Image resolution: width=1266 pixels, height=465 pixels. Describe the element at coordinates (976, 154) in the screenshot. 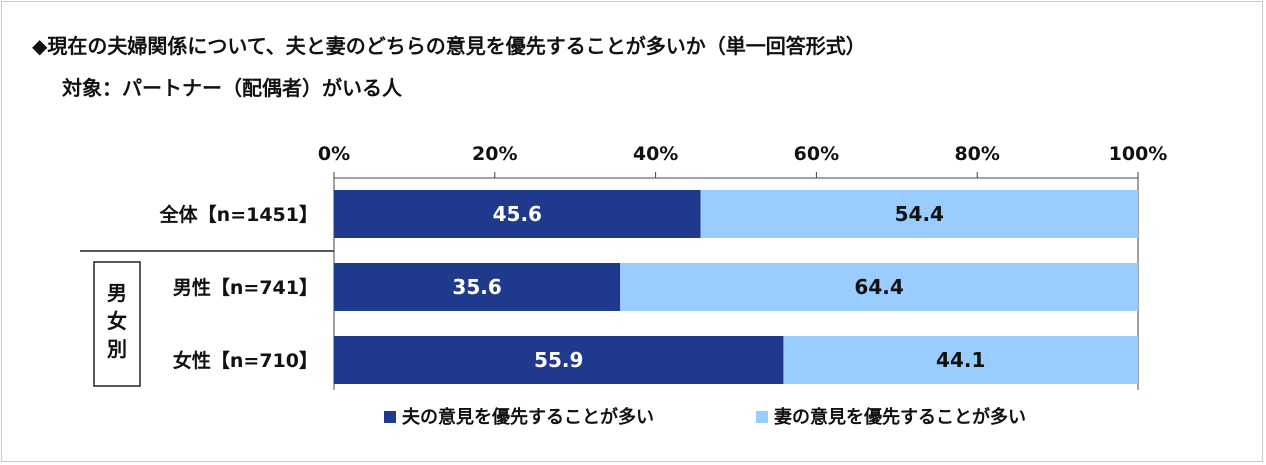

I see `x-tick-label: 80%` at that location.